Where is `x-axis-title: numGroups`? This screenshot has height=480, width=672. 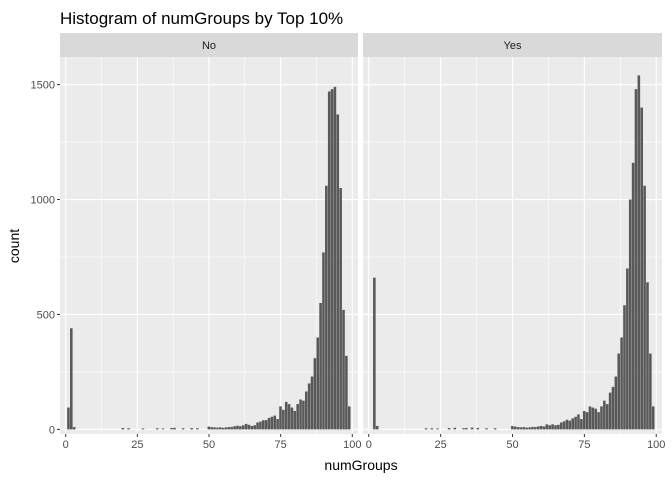 x-axis-title: numGroups is located at coordinates (360, 465).